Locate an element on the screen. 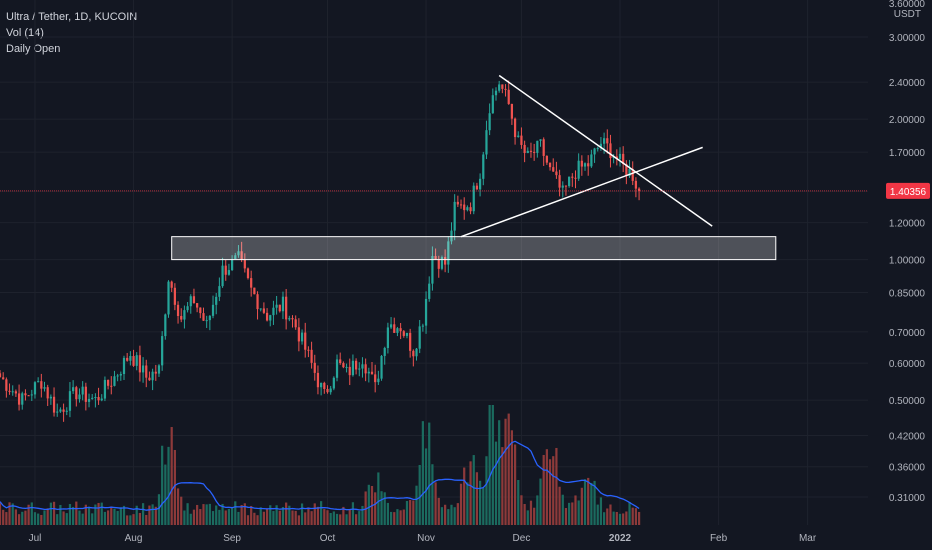  time-axis: Jul Aug Sep Oct Nov Dec 2022 Feb Mar is located at coordinates (423, 538).